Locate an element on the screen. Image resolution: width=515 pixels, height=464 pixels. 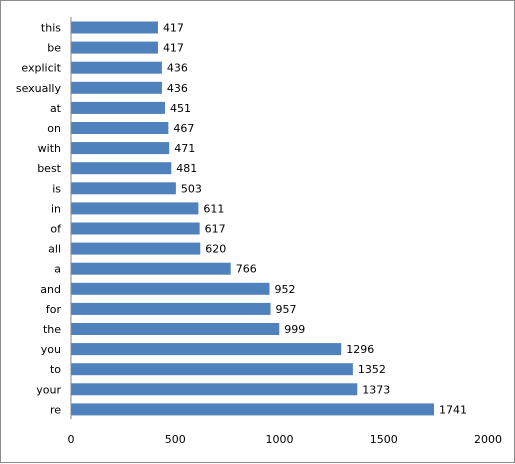
category-label-is: is is located at coordinates (56, 188).